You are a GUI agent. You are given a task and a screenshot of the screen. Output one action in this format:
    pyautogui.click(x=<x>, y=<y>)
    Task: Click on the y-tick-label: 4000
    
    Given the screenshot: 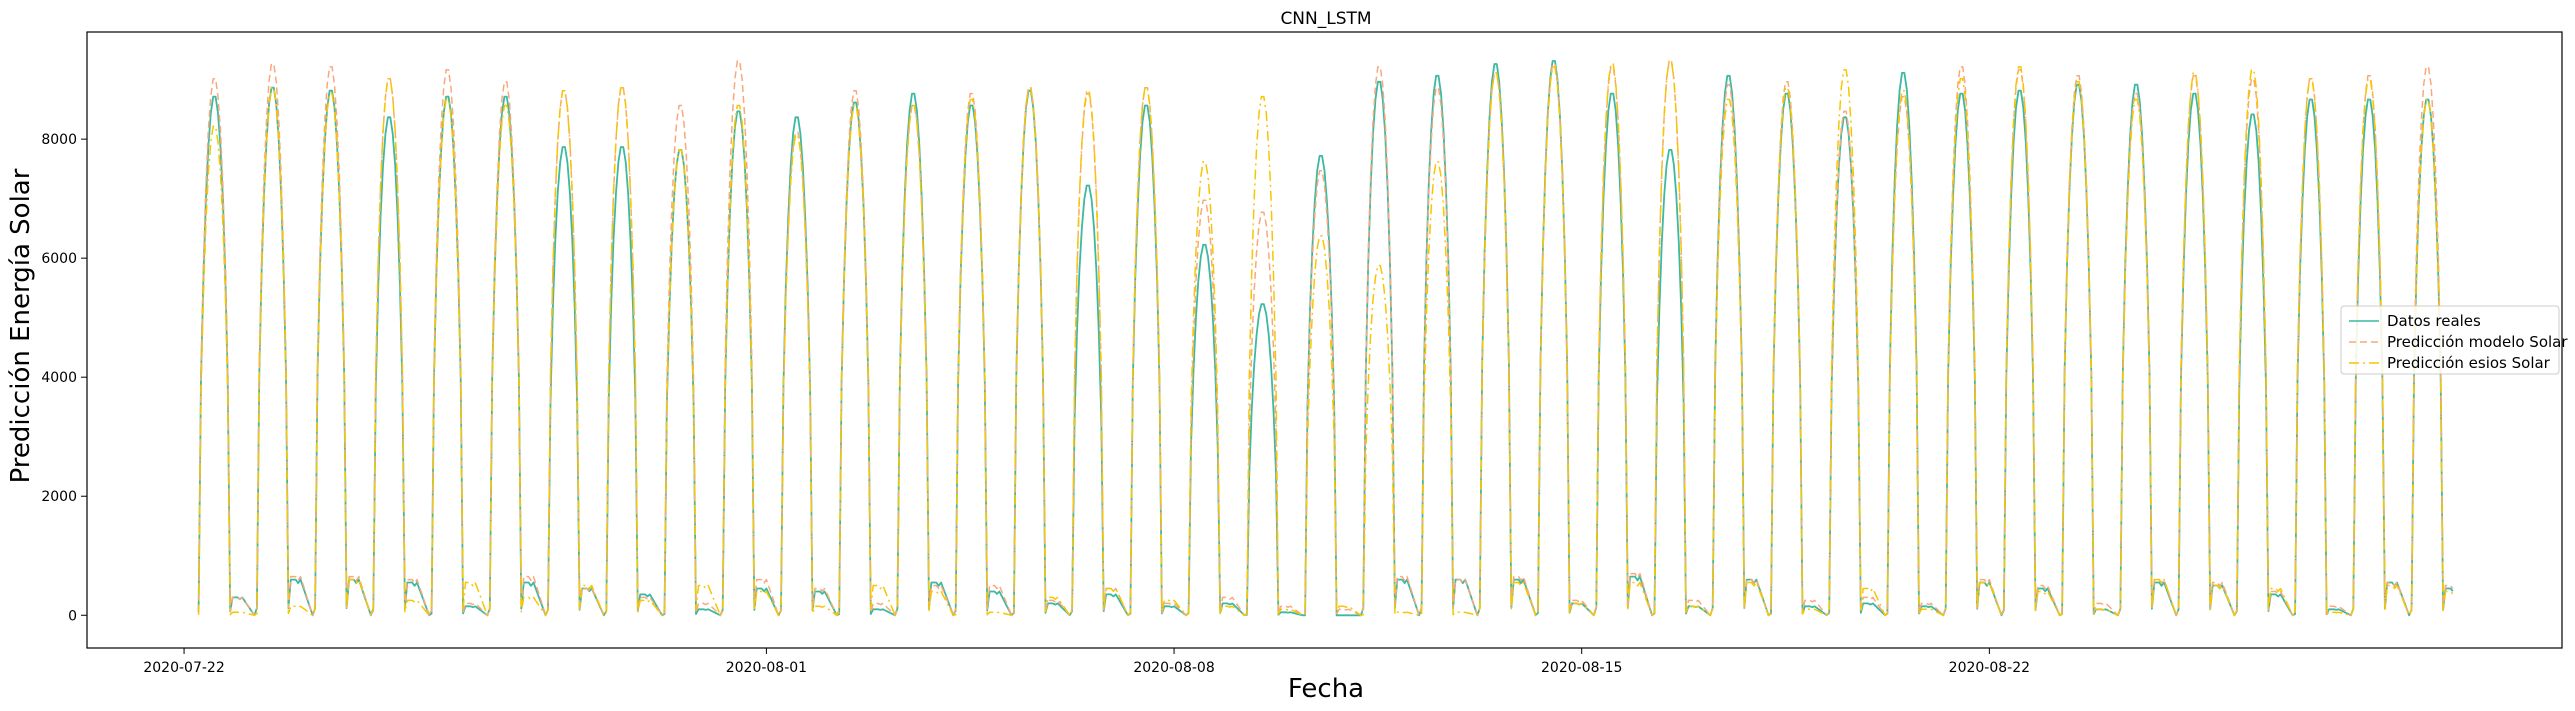 What is the action you would take?
    pyautogui.click(x=59, y=378)
    